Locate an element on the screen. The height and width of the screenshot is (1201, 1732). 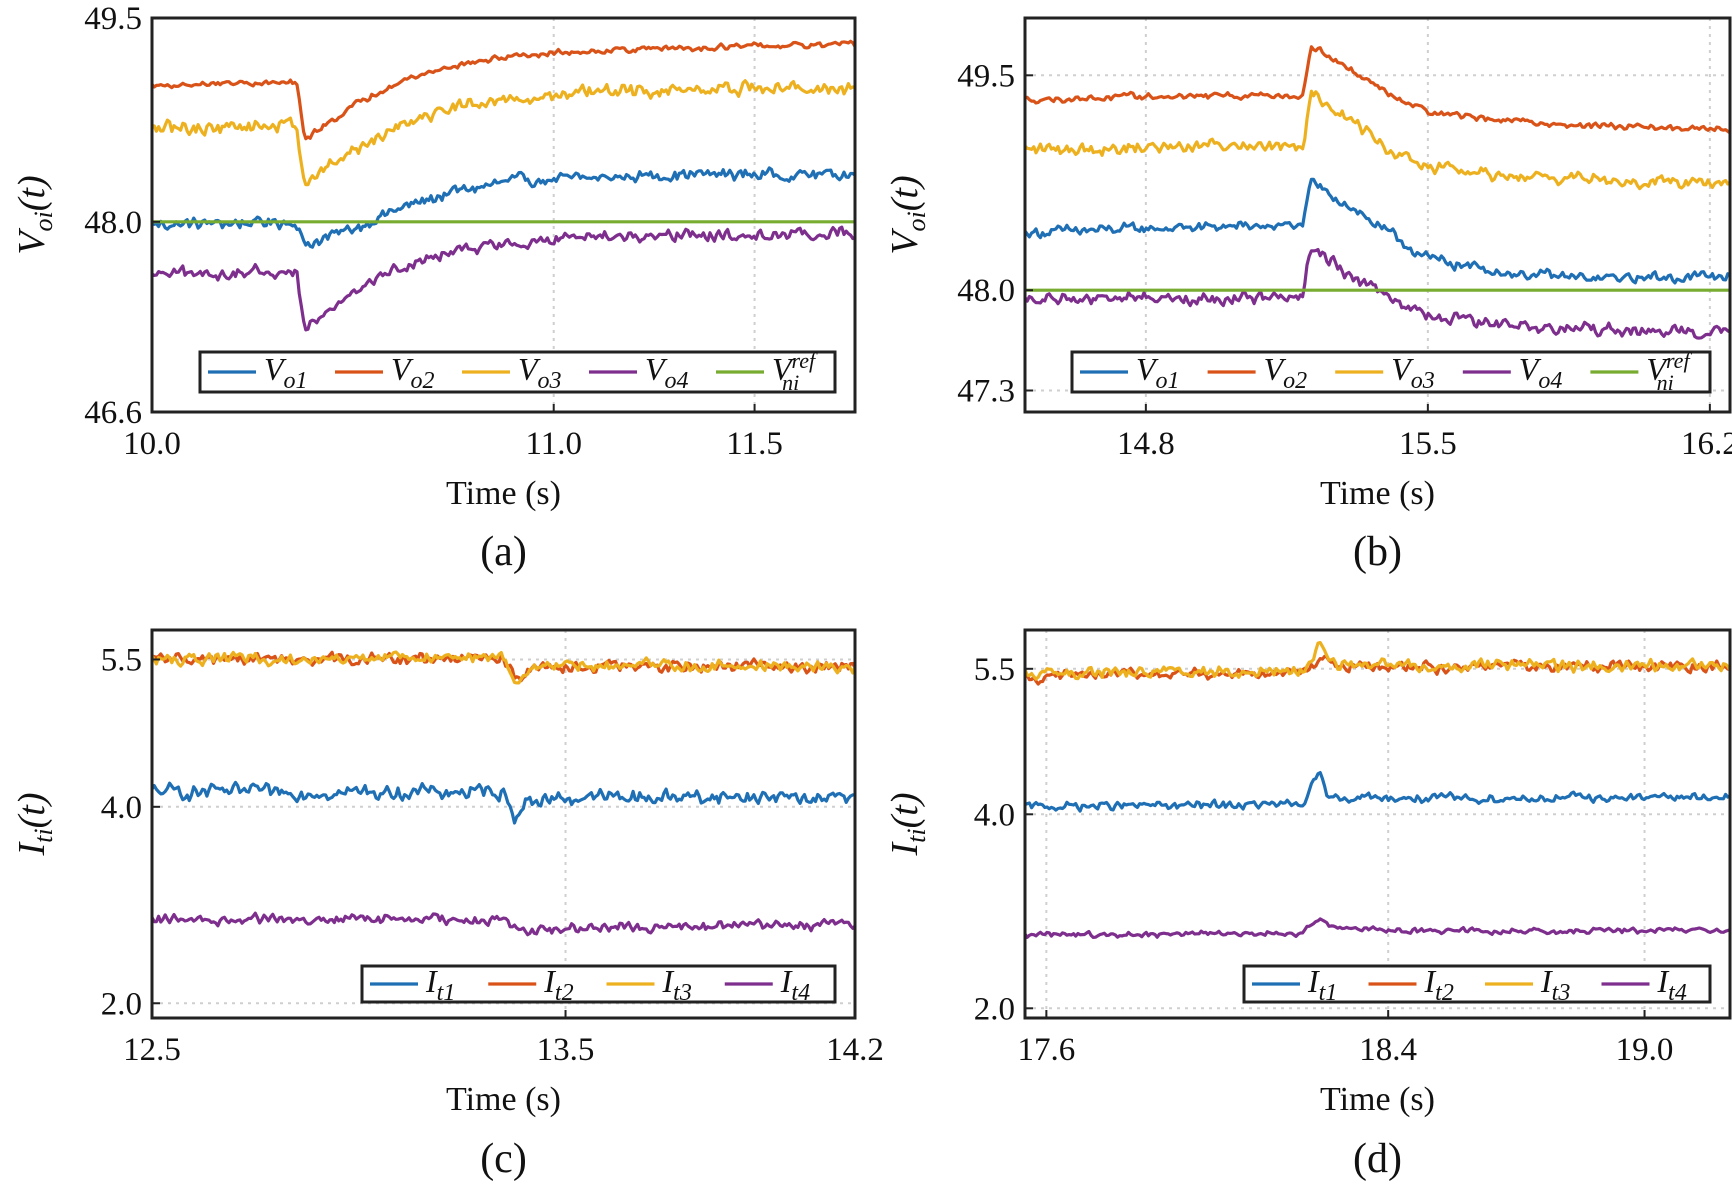
x-tick-label: 14.8 is located at coordinates (1146, 444).